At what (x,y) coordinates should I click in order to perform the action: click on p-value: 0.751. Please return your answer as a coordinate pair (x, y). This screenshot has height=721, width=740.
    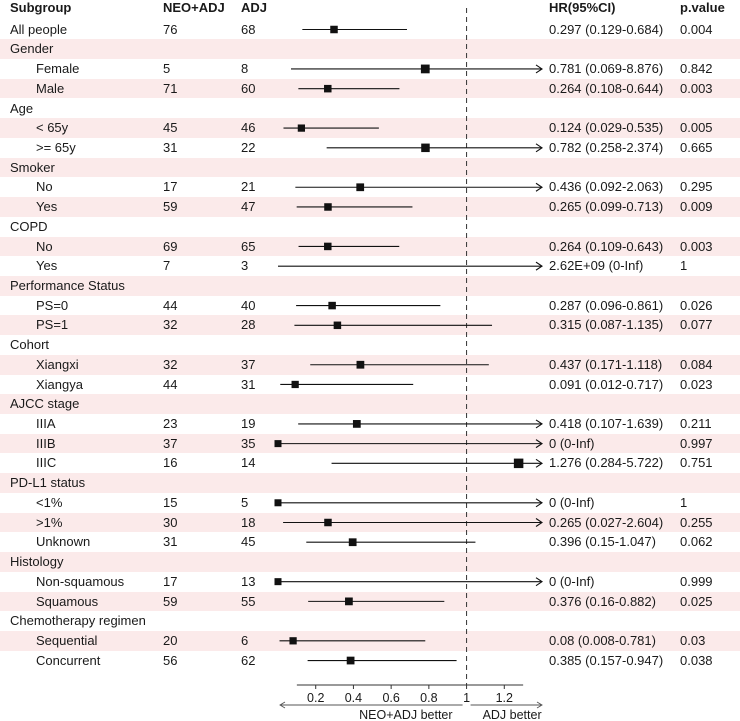
    Looking at the image, I should click on (696, 463).